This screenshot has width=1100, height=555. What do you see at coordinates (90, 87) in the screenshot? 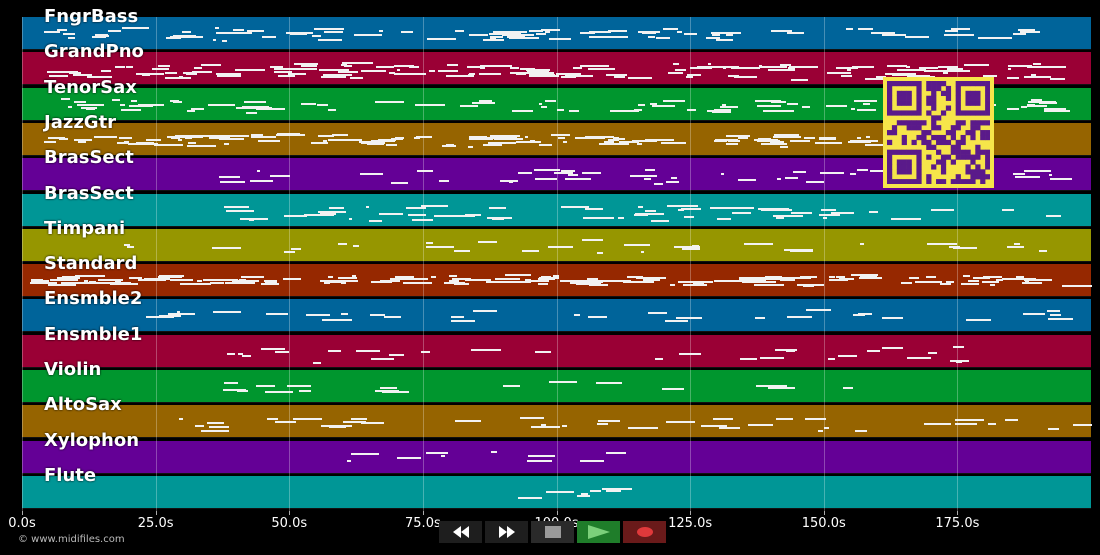
I see `track-label: TenorSax` at bounding box center [90, 87].